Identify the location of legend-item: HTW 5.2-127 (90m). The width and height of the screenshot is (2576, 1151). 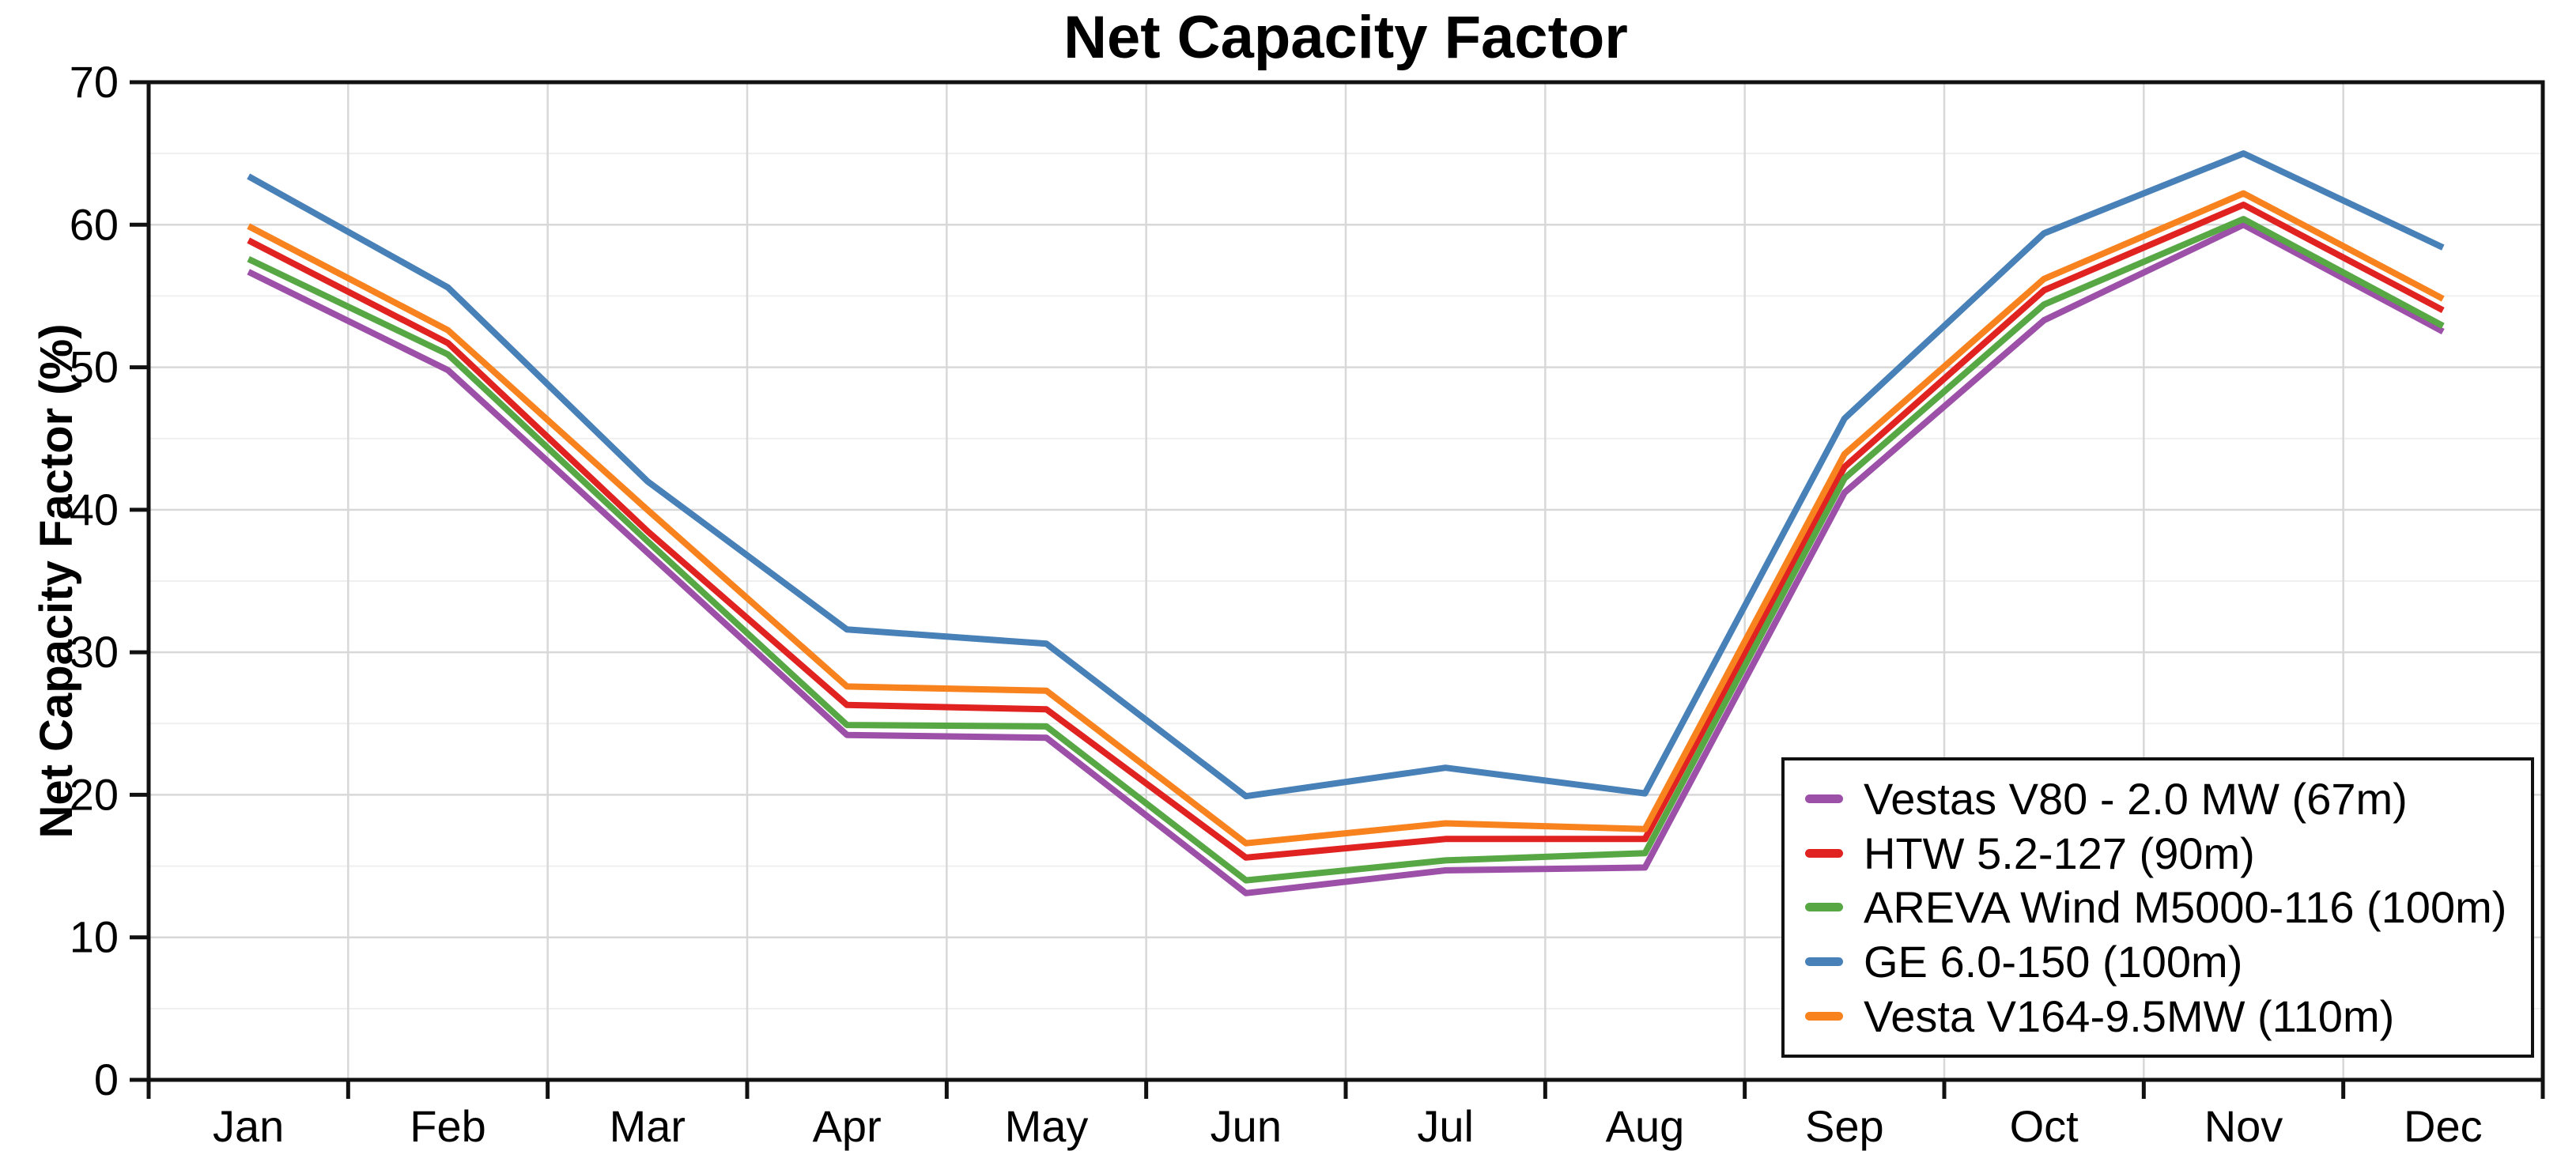
(2164, 853).